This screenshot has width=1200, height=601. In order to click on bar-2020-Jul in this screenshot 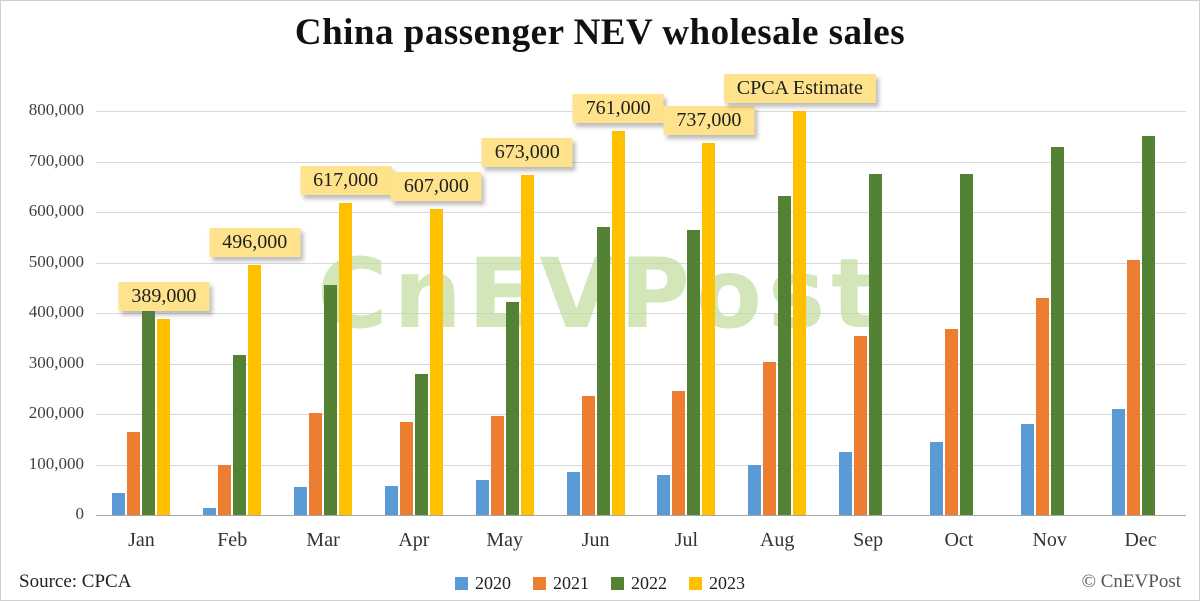, I will do `click(664, 494)`.